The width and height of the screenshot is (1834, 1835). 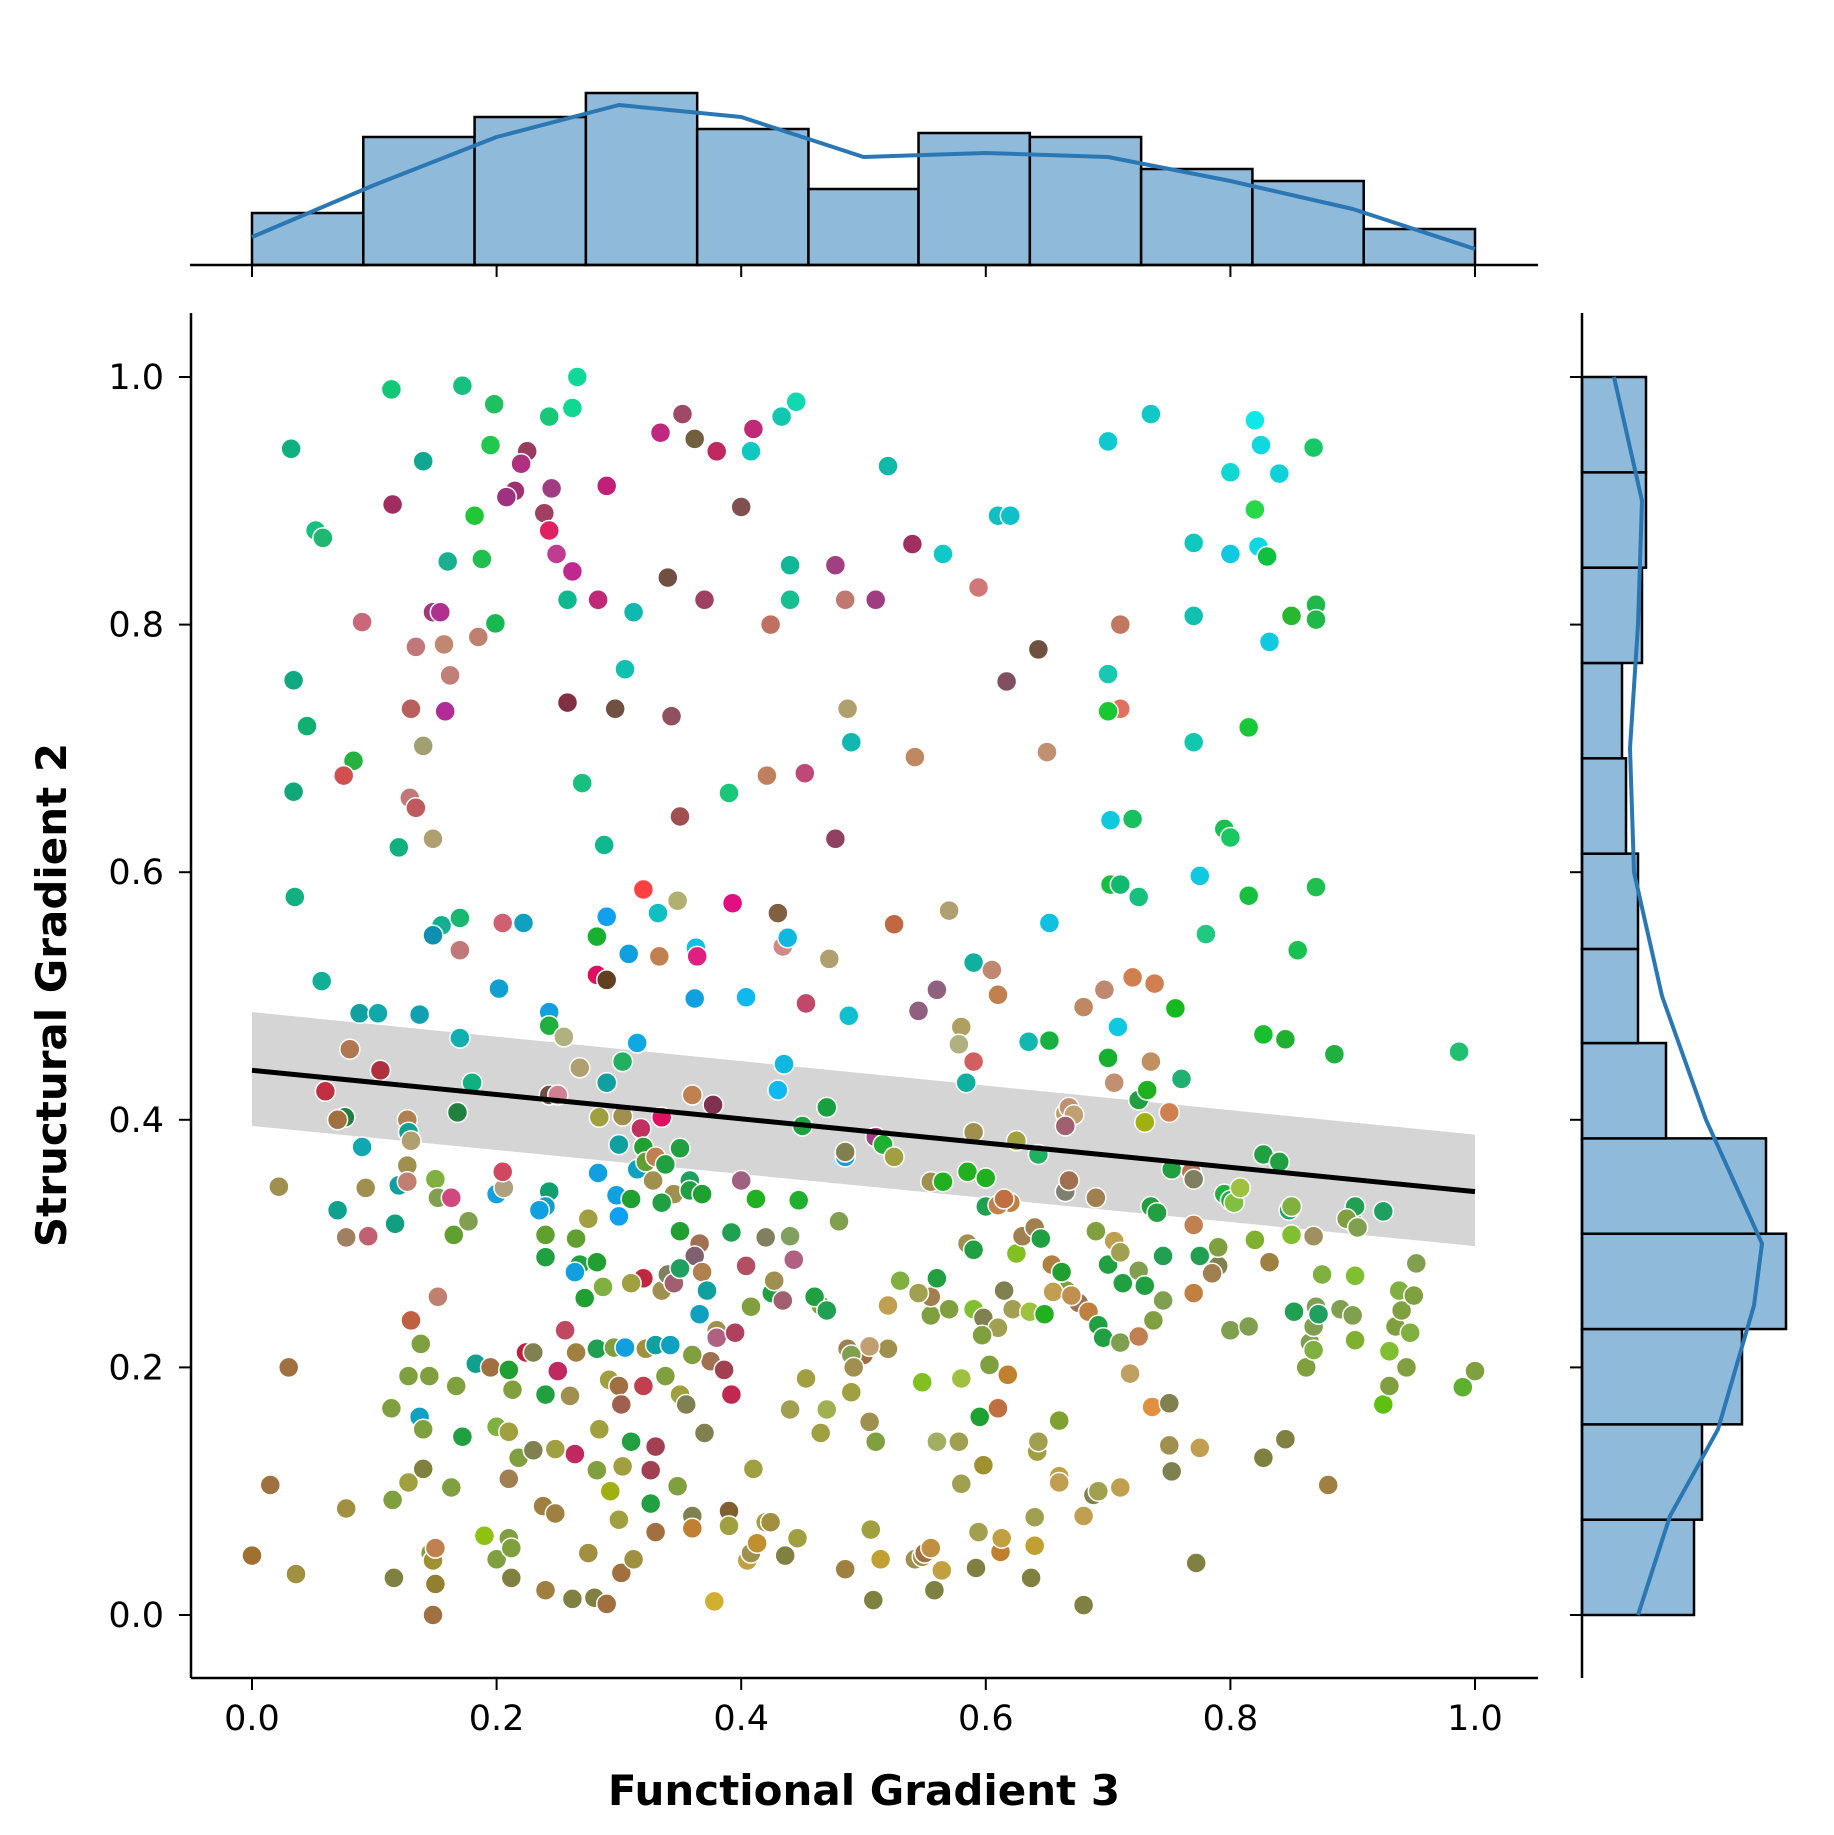 I want to click on x-tick-label: 0.8, so click(x=1231, y=1719).